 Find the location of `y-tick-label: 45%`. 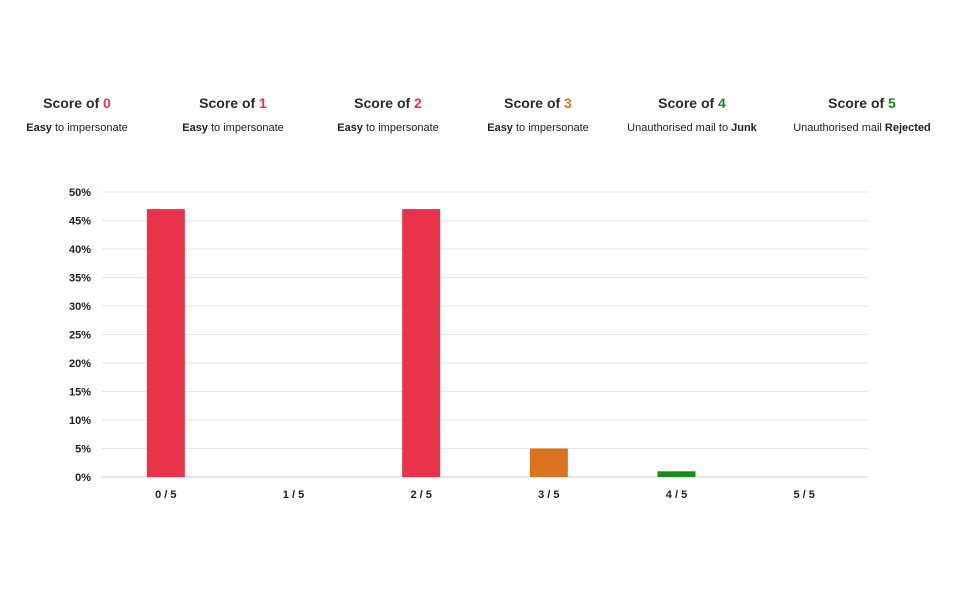

y-tick-label: 45% is located at coordinates (80, 222).